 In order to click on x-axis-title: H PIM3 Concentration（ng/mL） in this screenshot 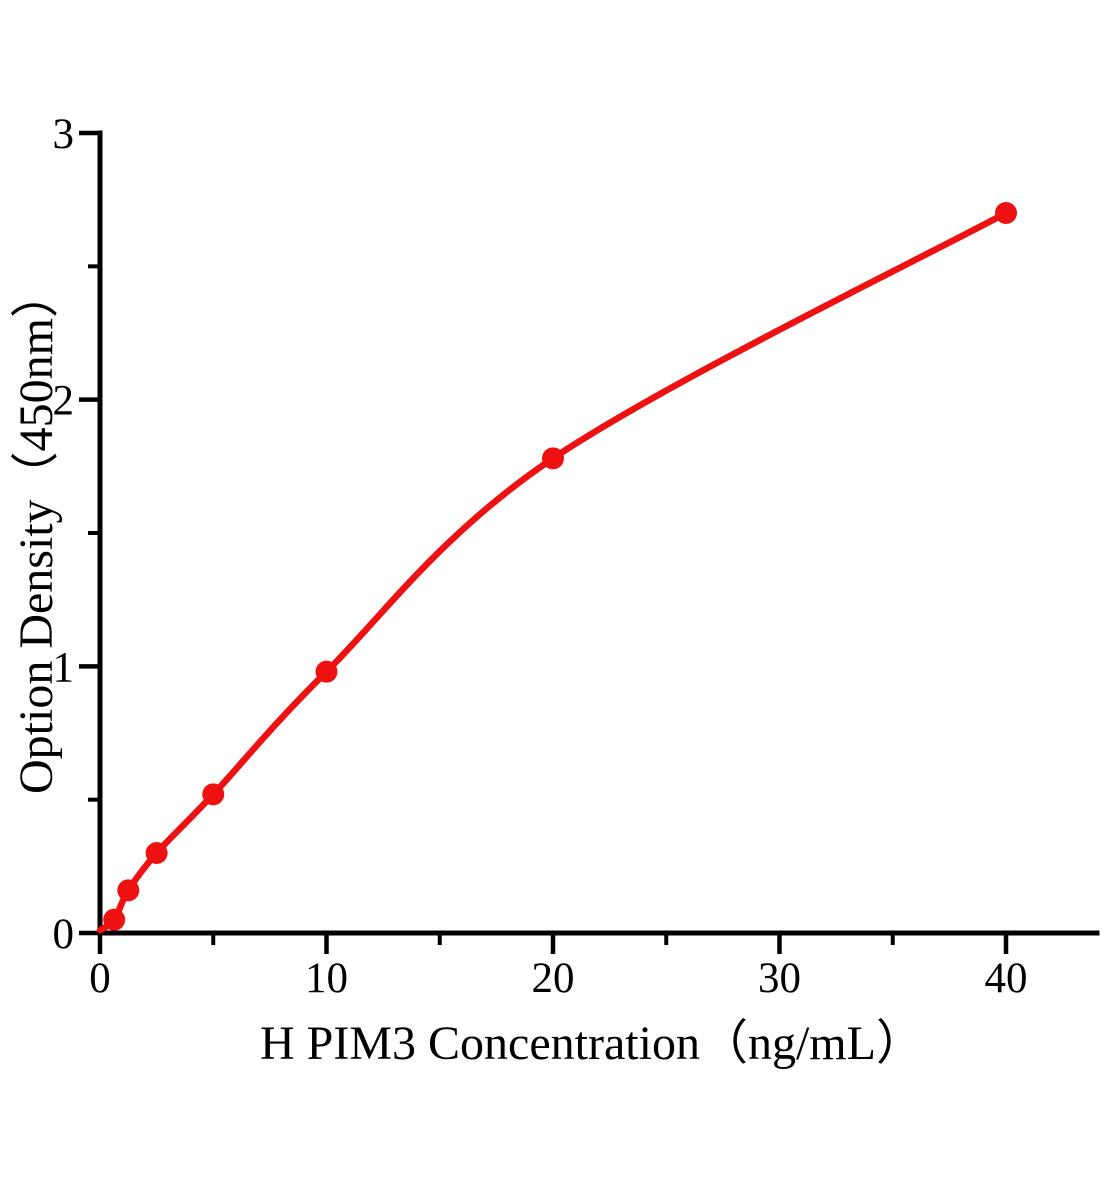, I will do `click(592, 1043)`.